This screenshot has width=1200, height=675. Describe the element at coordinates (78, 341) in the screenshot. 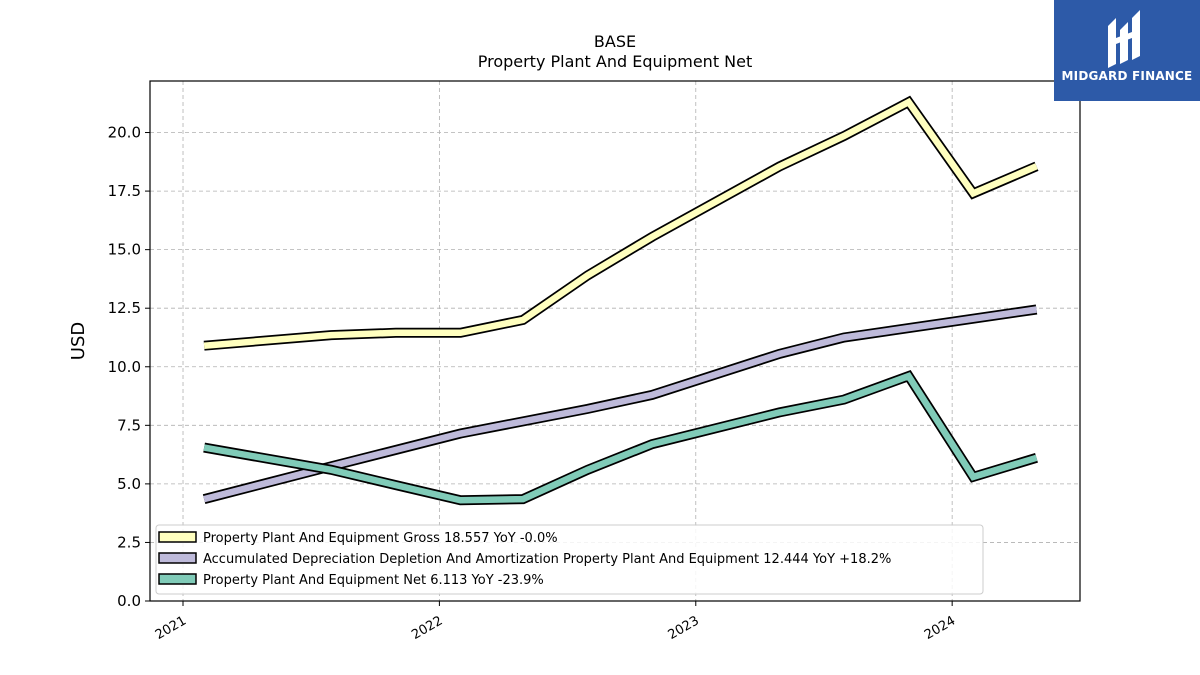

I see `y-axis-label: USD` at that location.